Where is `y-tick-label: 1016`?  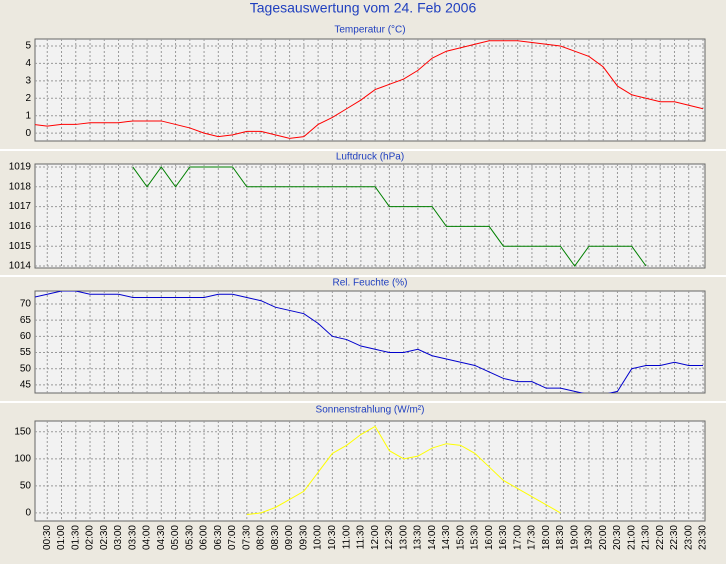
y-tick-label: 1016 is located at coordinates (20, 226).